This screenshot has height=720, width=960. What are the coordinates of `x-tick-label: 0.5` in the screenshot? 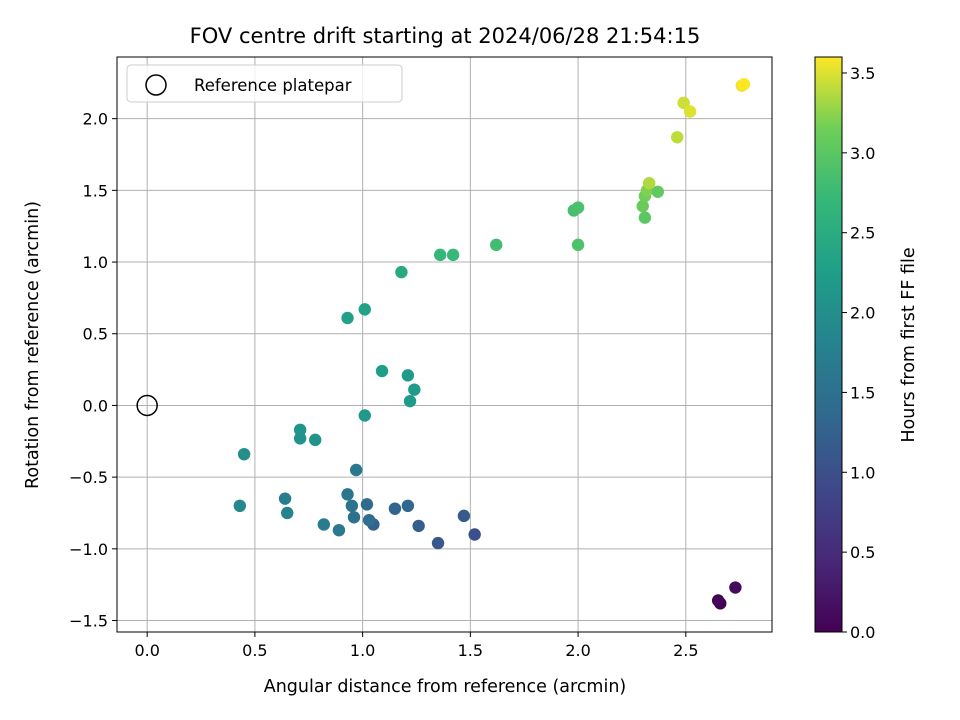 It's located at (254, 650).